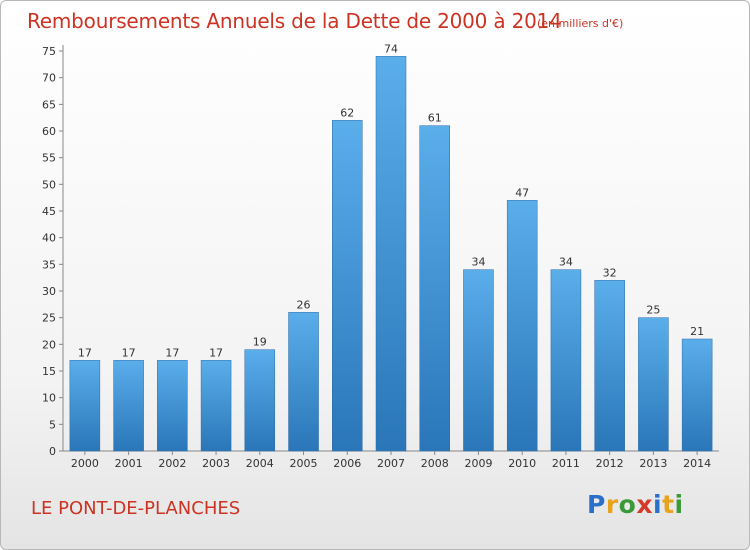 The image size is (750, 550). Describe the element at coordinates (653, 463) in the screenshot. I see `x-tick-label: 2013` at that location.